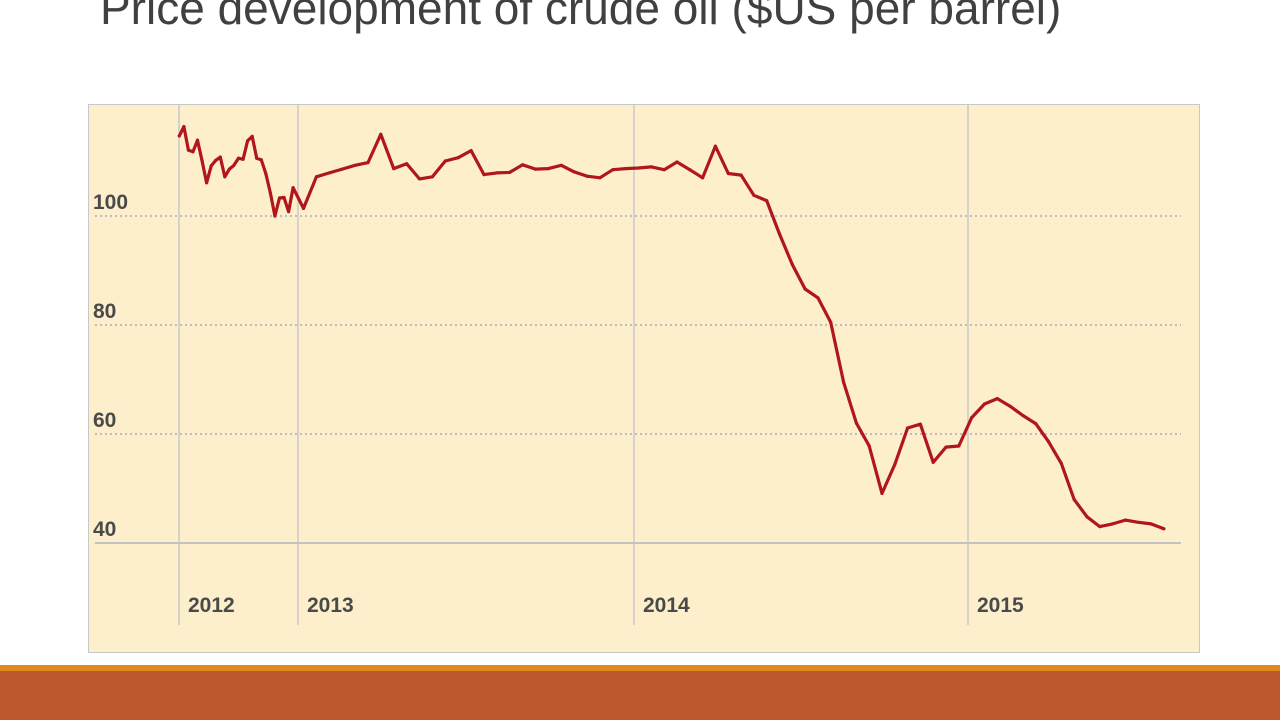  What do you see at coordinates (104, 311) in the screenshot?
I see `y-tick-label-80: 80` at bounding box center [104, 311].